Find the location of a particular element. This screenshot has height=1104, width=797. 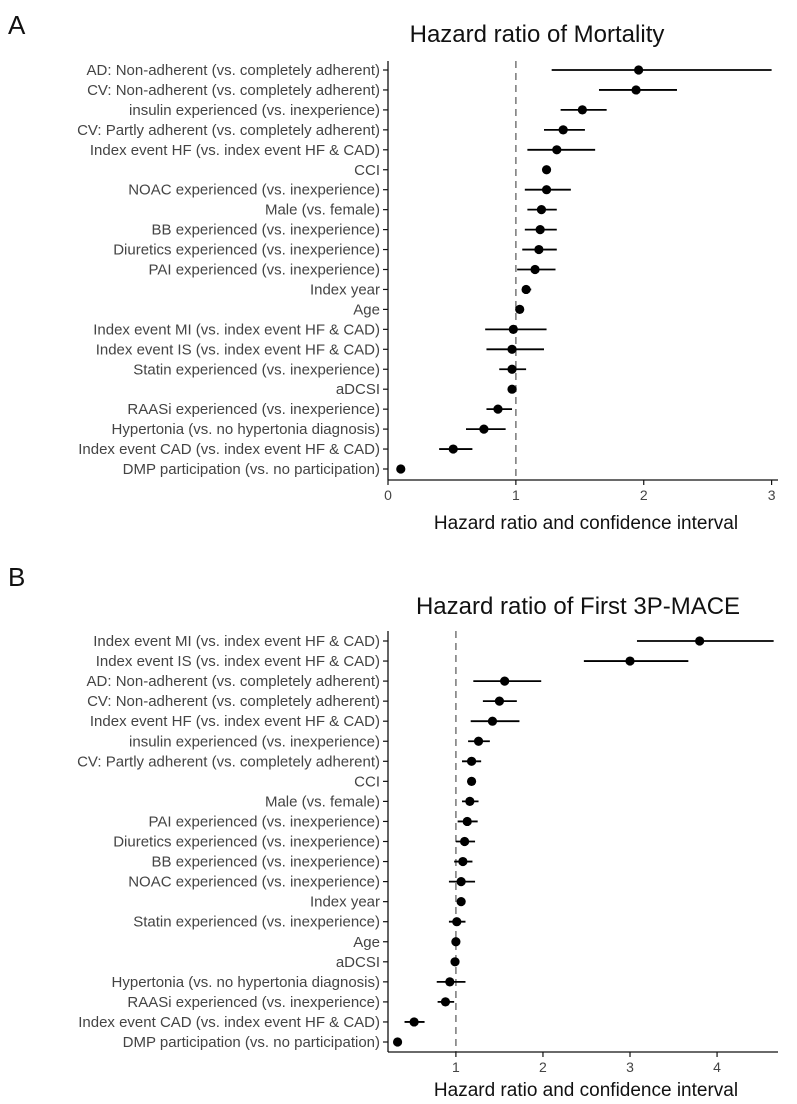

panel-a-row-label: BB experienced (vs. inexperience) is located at coordinates (266, 230).